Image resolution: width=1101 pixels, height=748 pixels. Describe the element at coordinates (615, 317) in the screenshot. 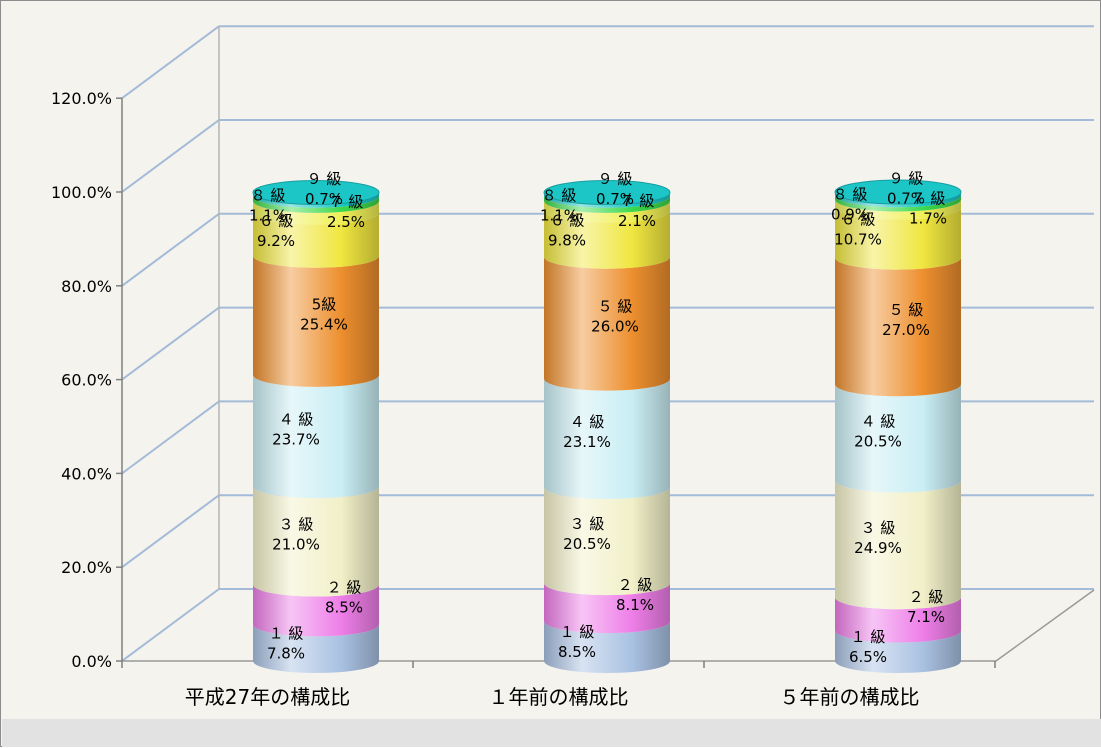

I see `data-label: ５ 級 26.0%` at that location.